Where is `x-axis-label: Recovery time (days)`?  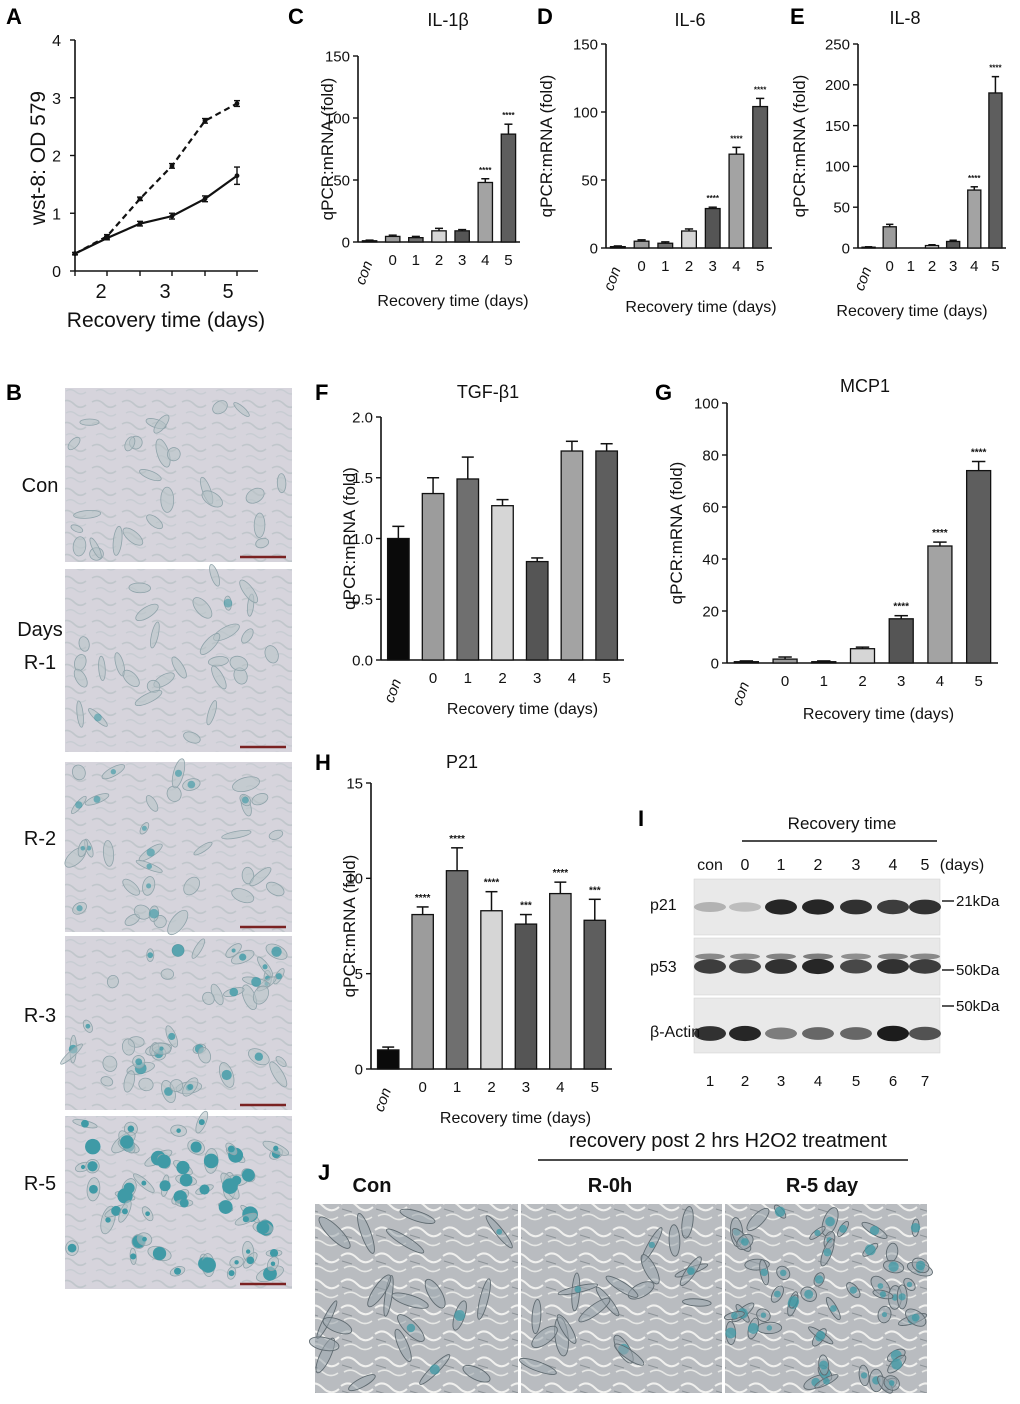 x-axis-label: Recovery time (days) is located at coordinates (166, 320).